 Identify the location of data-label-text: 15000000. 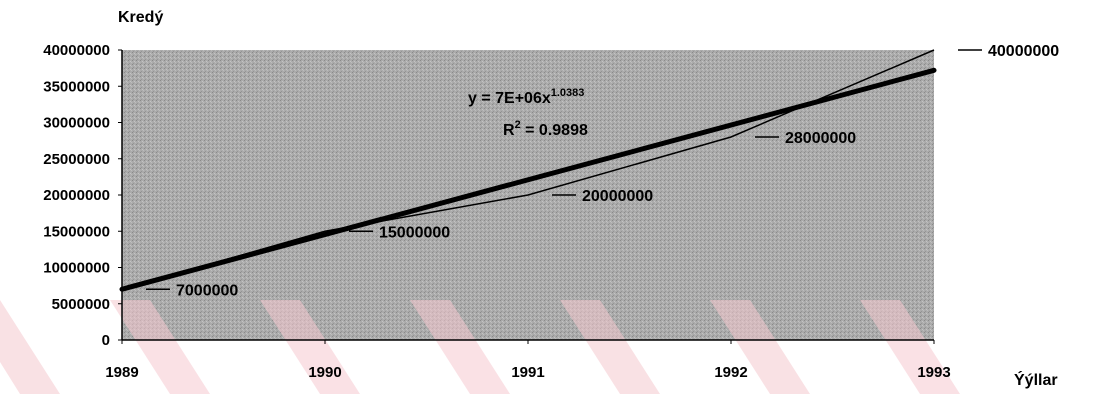
(414, 232).